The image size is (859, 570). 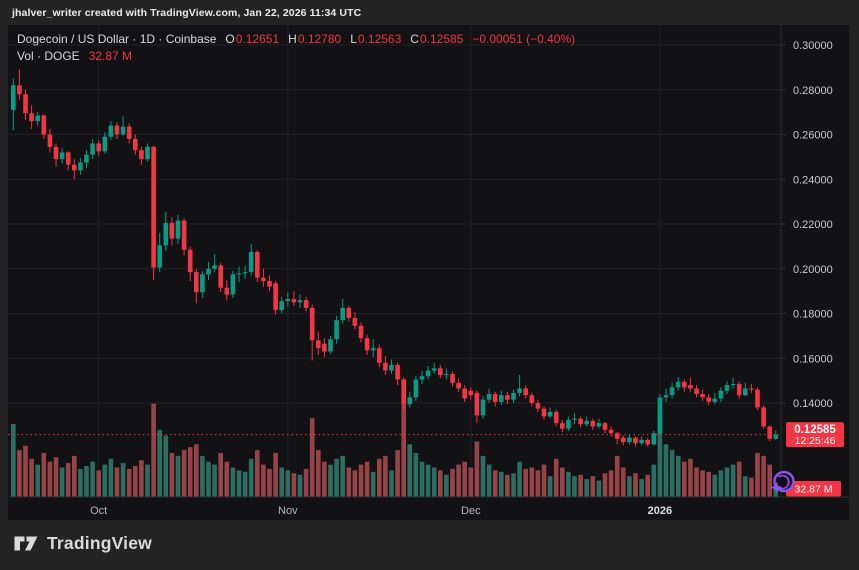 I want to click on open-value: O 0.12651, so click(x=252, y=39).